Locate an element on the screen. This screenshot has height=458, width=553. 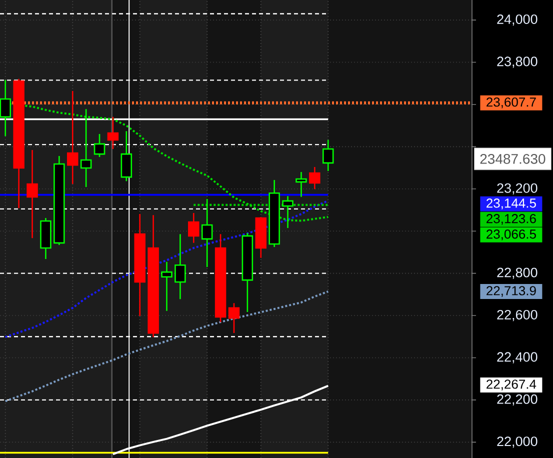
y-tick-label: 24,000 is located at coordinates (517, 20).